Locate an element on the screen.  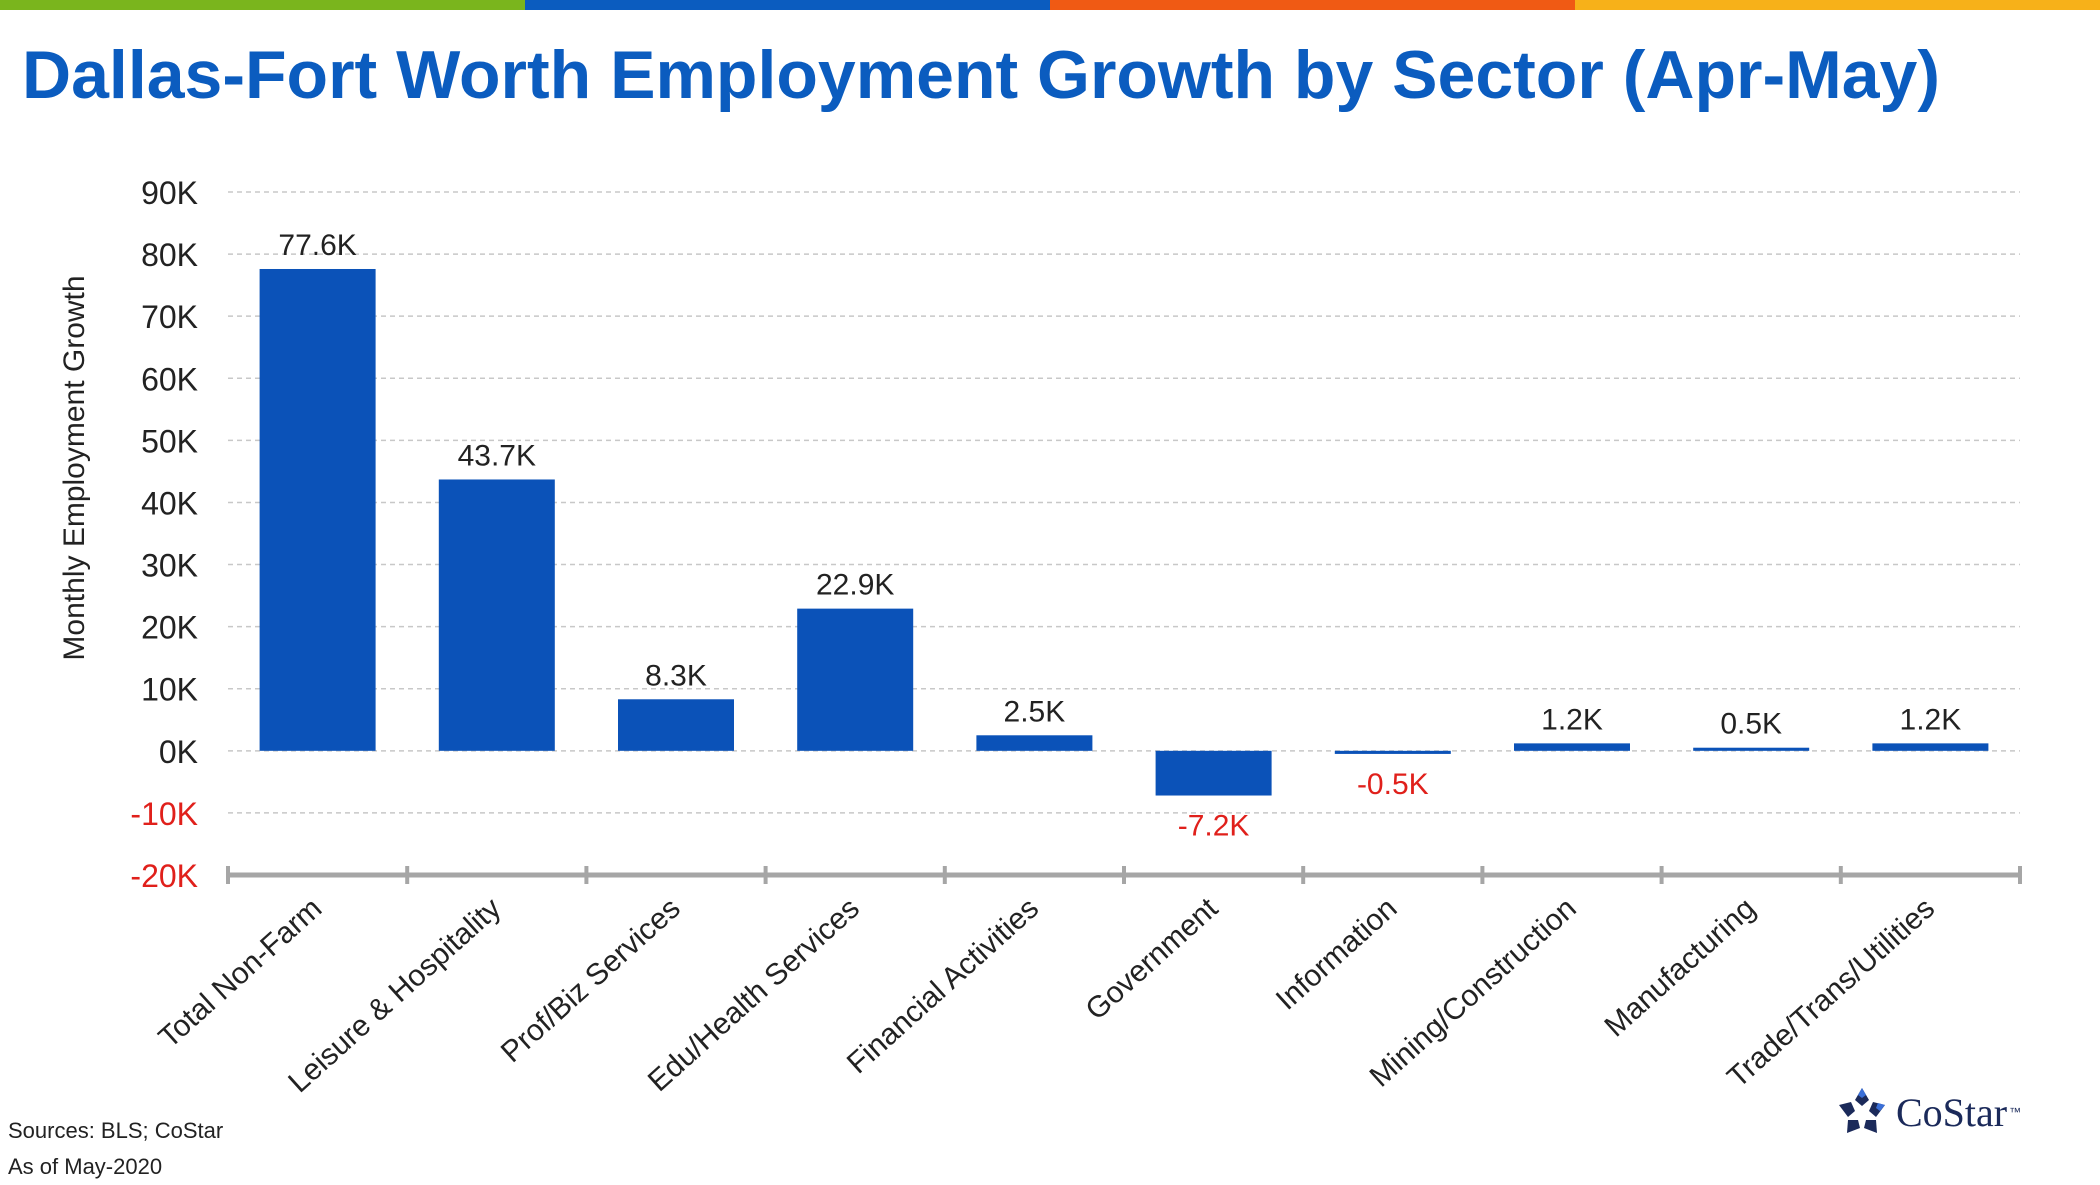
sources-note: Sources: BLS; CoStar As of May-2020 is located at coordinates (115, 1149).